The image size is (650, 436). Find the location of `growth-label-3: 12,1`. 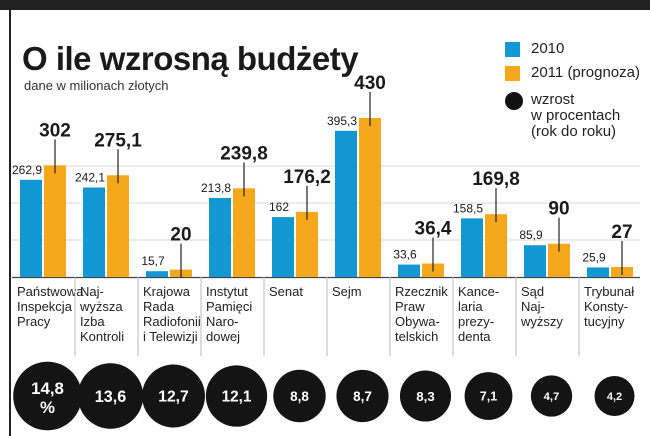

growth-label-3: 12,1 is located at coordinates (237, 397).